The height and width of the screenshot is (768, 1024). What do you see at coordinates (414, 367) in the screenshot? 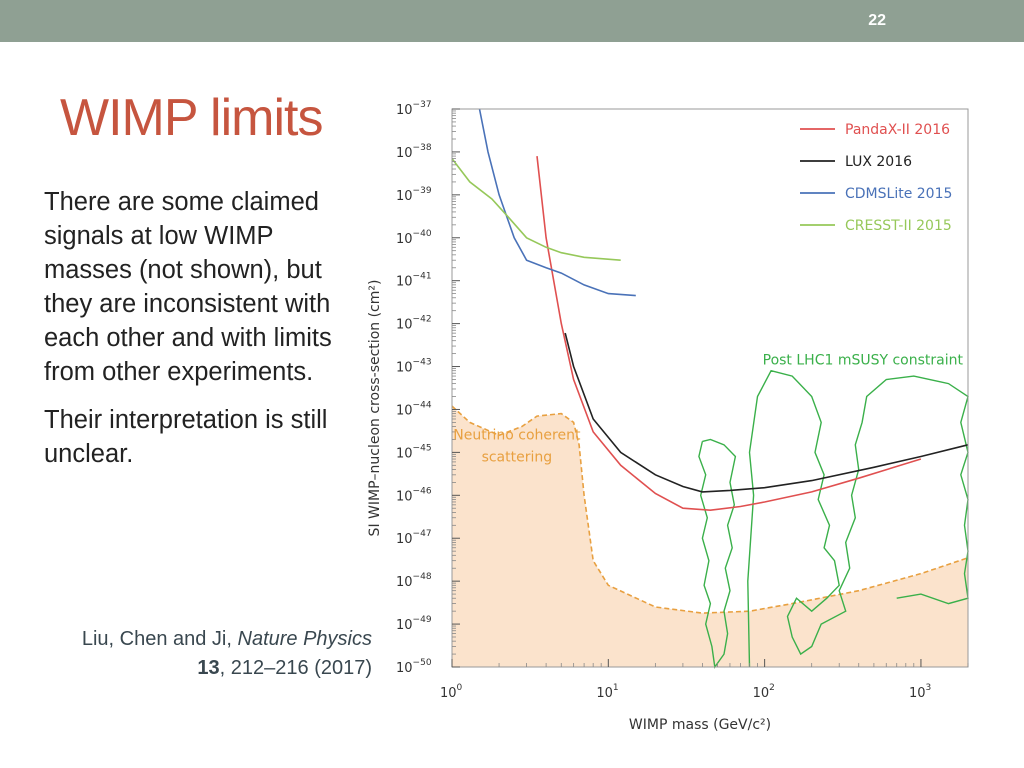
I see `y-tick-label: 10−43` at bounding box center [414, 367].